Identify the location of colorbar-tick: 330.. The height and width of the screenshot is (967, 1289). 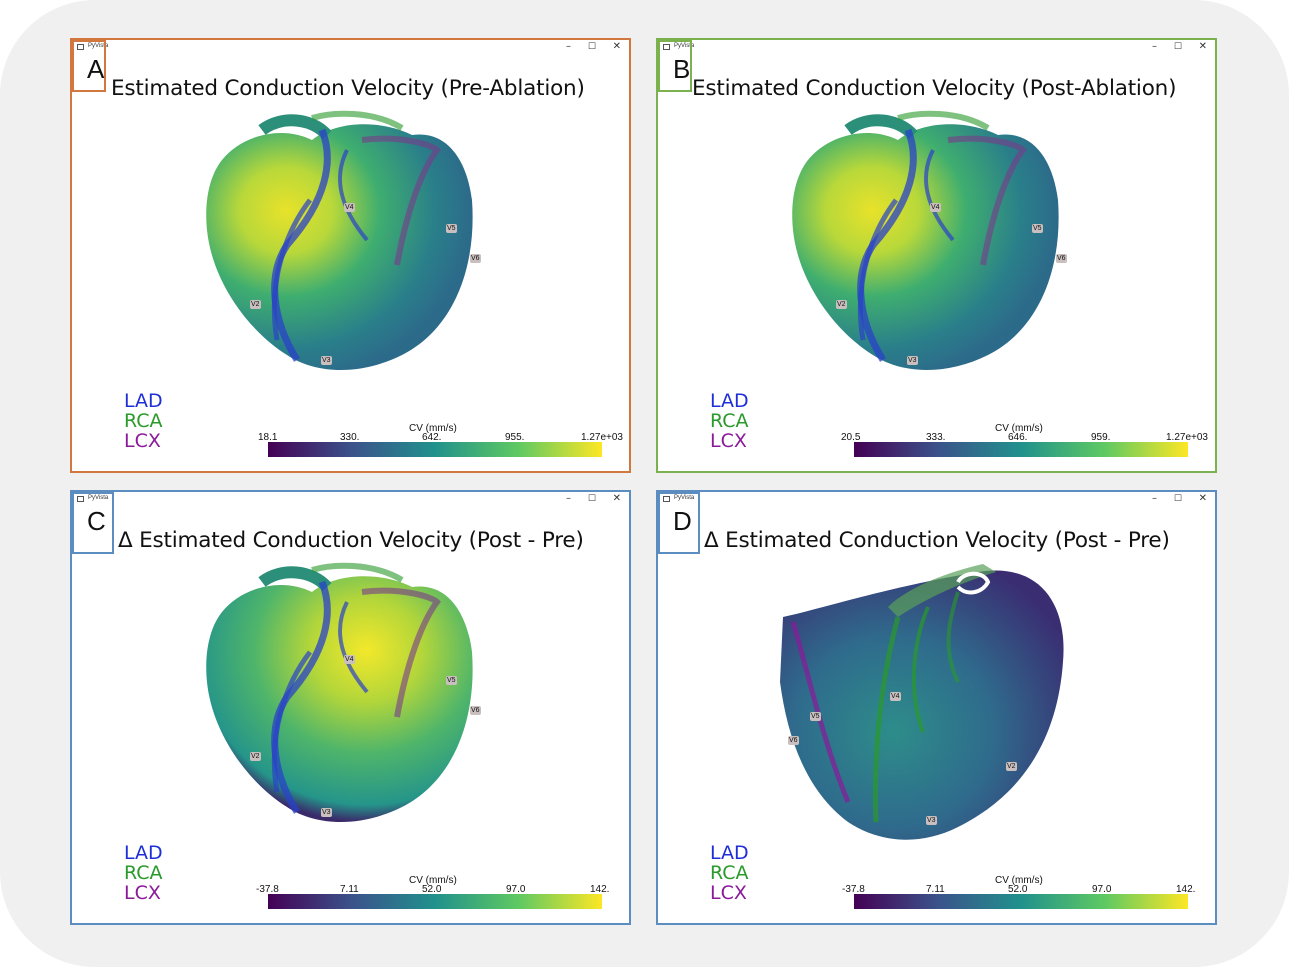
(350, 437).